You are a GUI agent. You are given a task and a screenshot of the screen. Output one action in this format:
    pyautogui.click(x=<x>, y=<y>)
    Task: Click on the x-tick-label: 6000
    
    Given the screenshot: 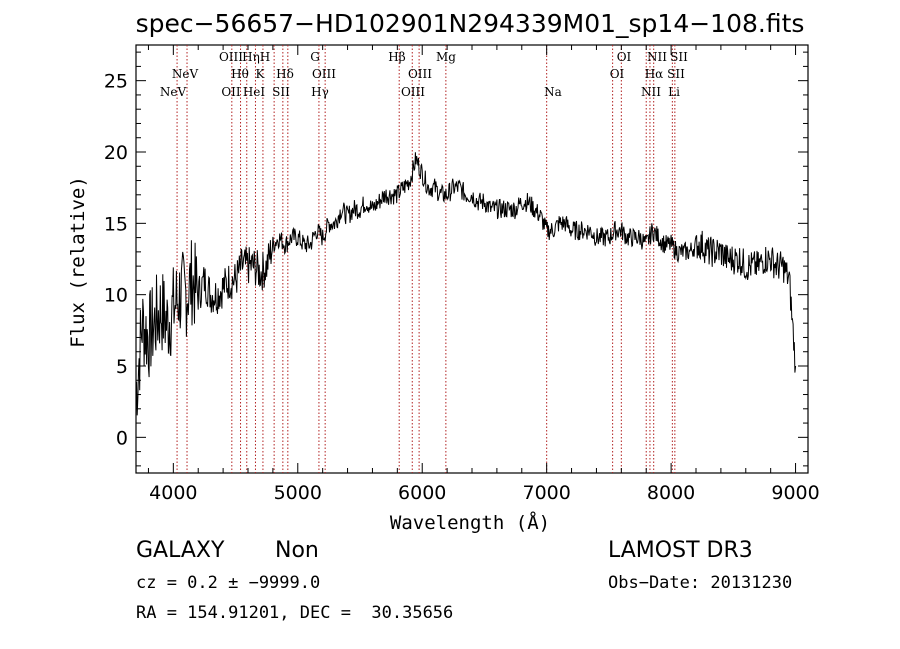 What is the action you would take?
    pyautogui.click(x=422, y=493)
    